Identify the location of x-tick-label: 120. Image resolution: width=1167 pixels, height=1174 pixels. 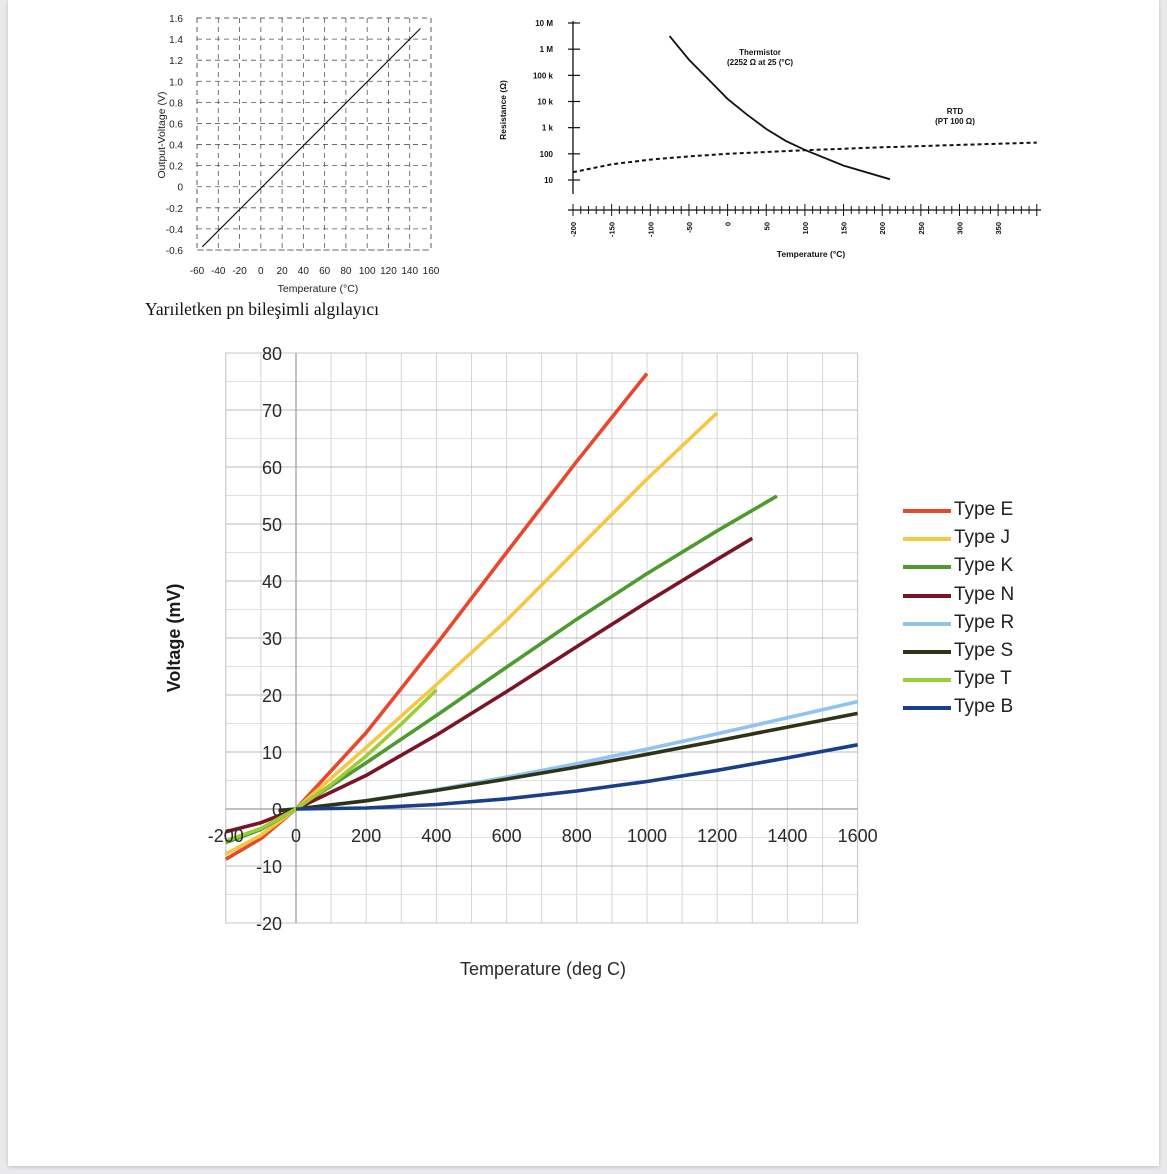
(388, 271).